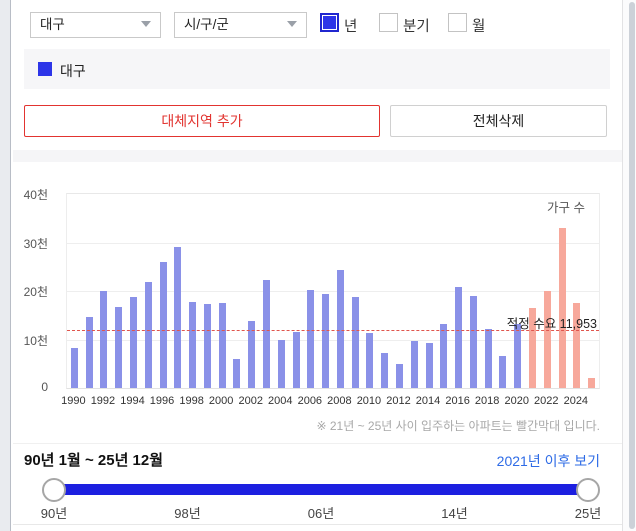 This screenshot has height=531, width=636. I want to click on range-slider-track, so click(321, 489).